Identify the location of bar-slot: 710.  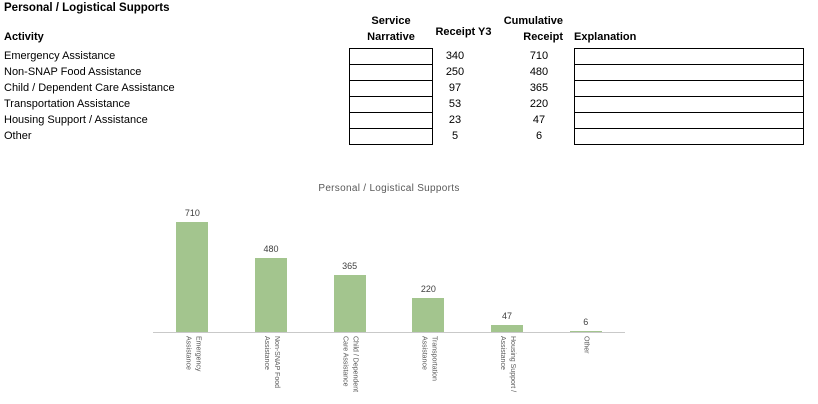
(192, 270).